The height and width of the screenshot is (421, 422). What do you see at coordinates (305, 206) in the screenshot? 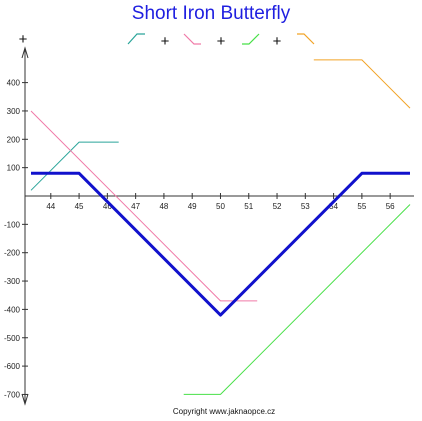
I see `x-tick-label: 53` at bounding box center [305, 206].